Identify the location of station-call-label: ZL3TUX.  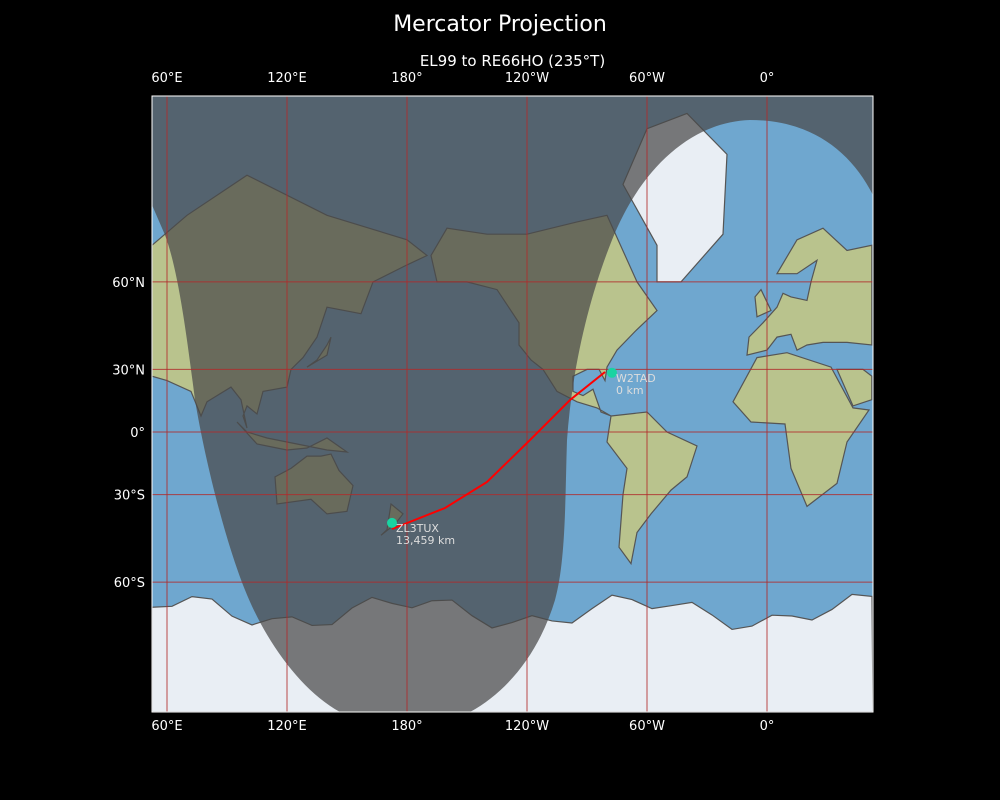
(417, 528).